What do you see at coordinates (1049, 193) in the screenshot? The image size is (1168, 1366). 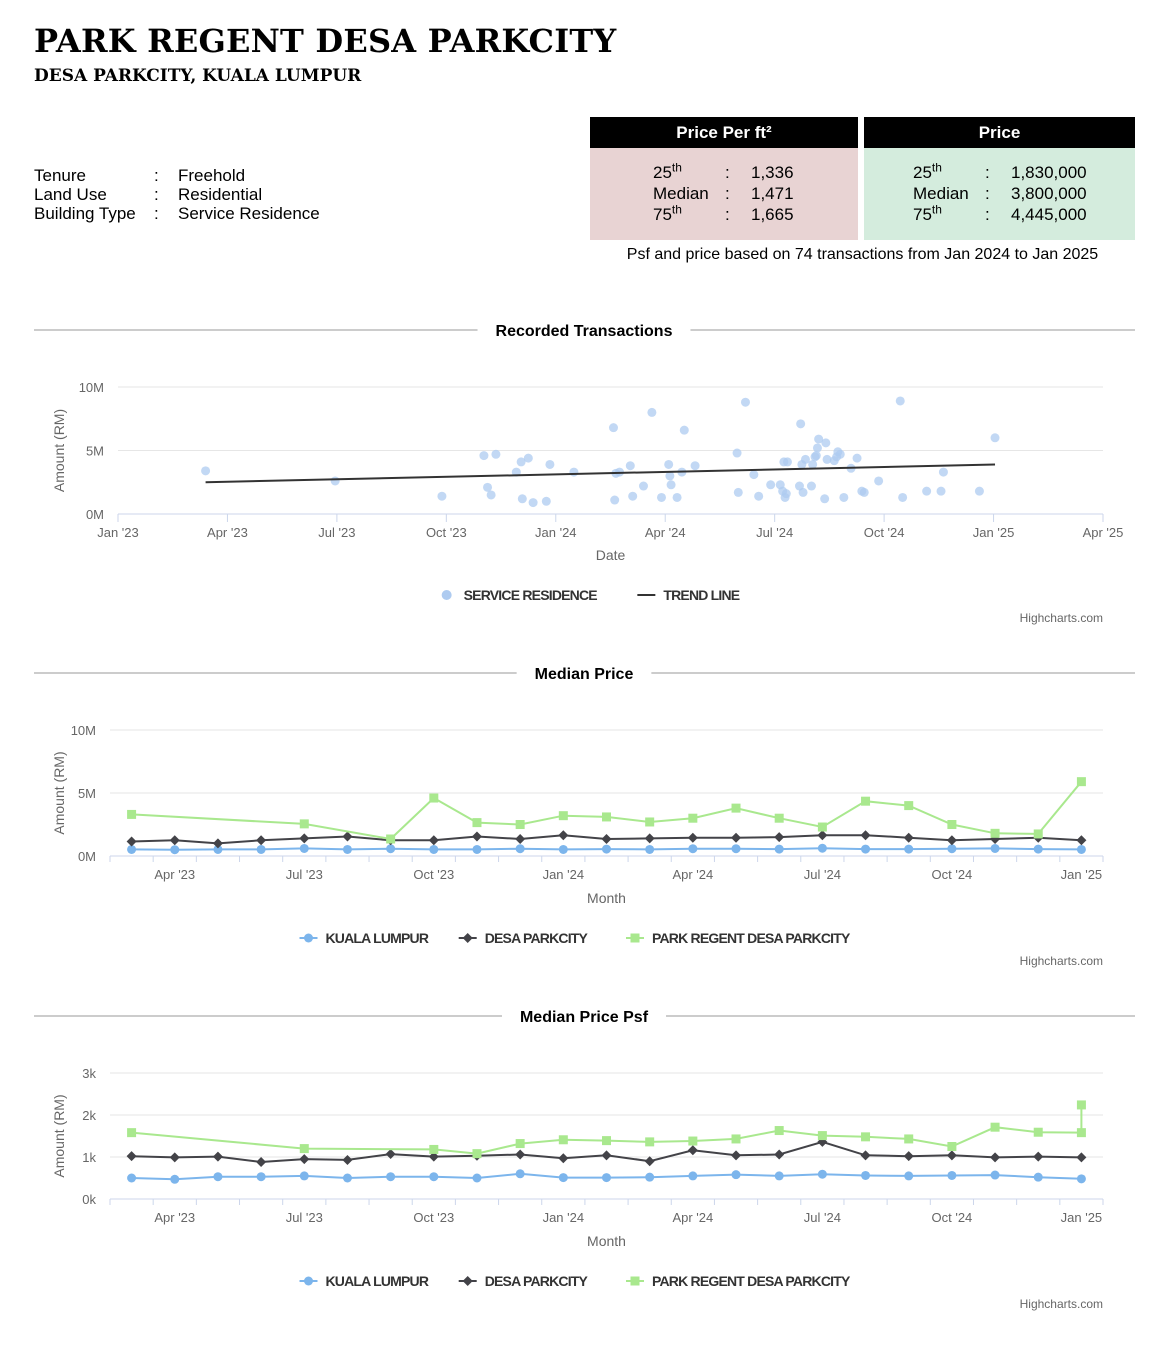 I see `price-median-value: 3,800,000` at bounding box center [1049, 193].